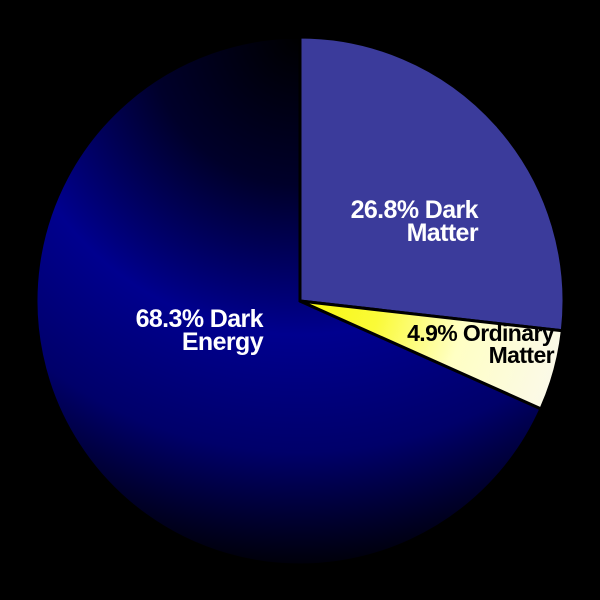 The width and height of the screenshot is (600, 600). I want to click on ordinary-matter-label: 4.9% Ordinary Matter, so click(481, 344).